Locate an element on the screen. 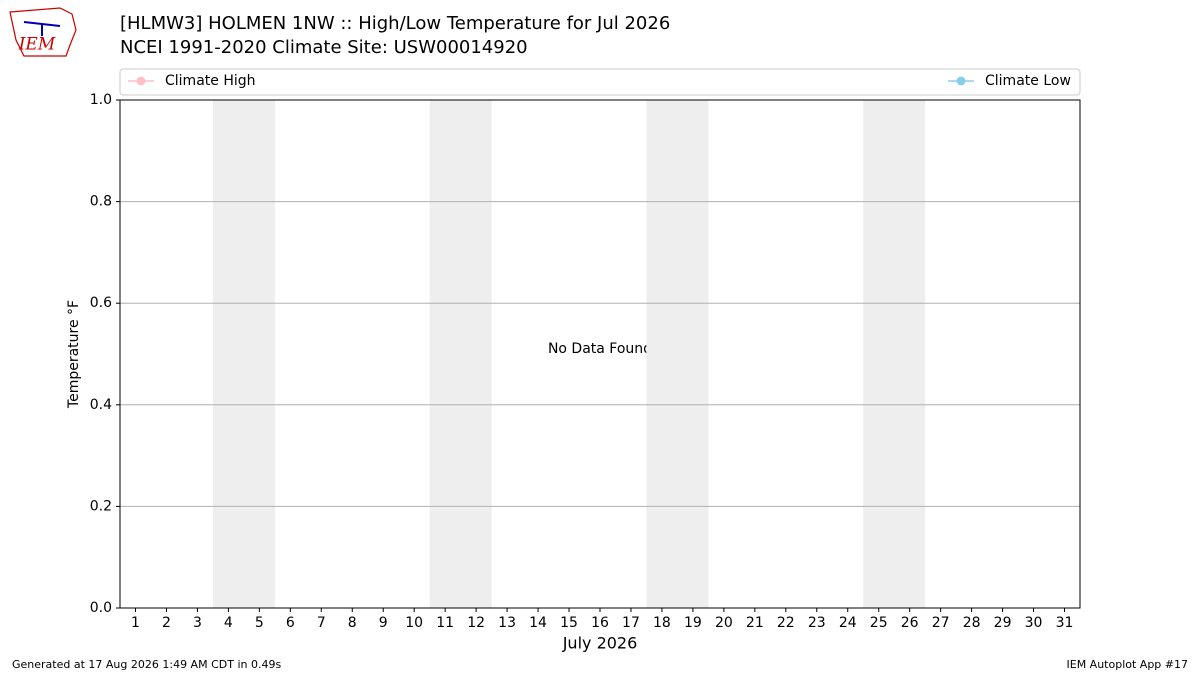 The height and width of the screenshot is (679, 1200). x-tick-label: 27 is located at coordinates (941, 623).